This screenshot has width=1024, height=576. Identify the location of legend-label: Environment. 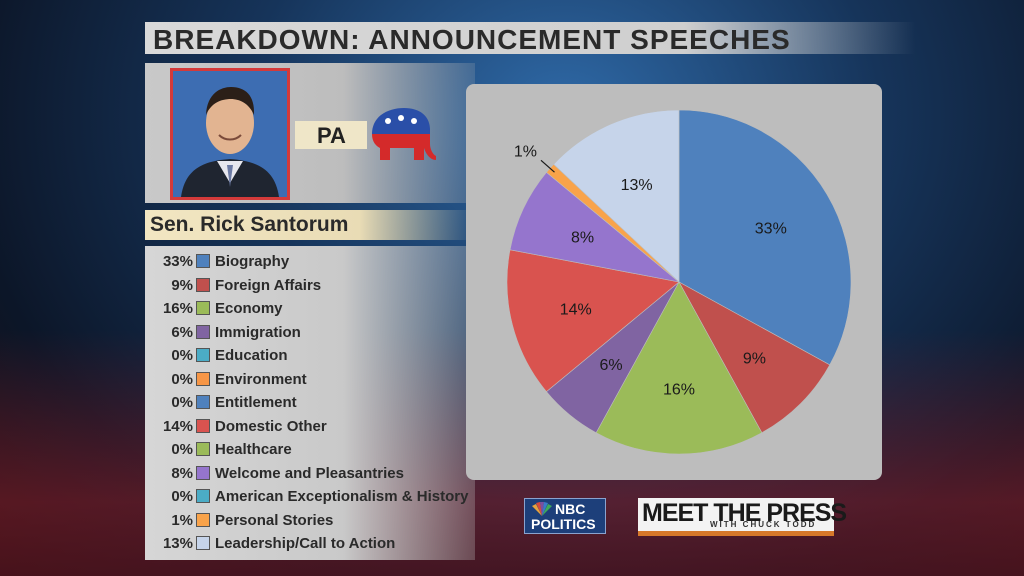
(261, 379).